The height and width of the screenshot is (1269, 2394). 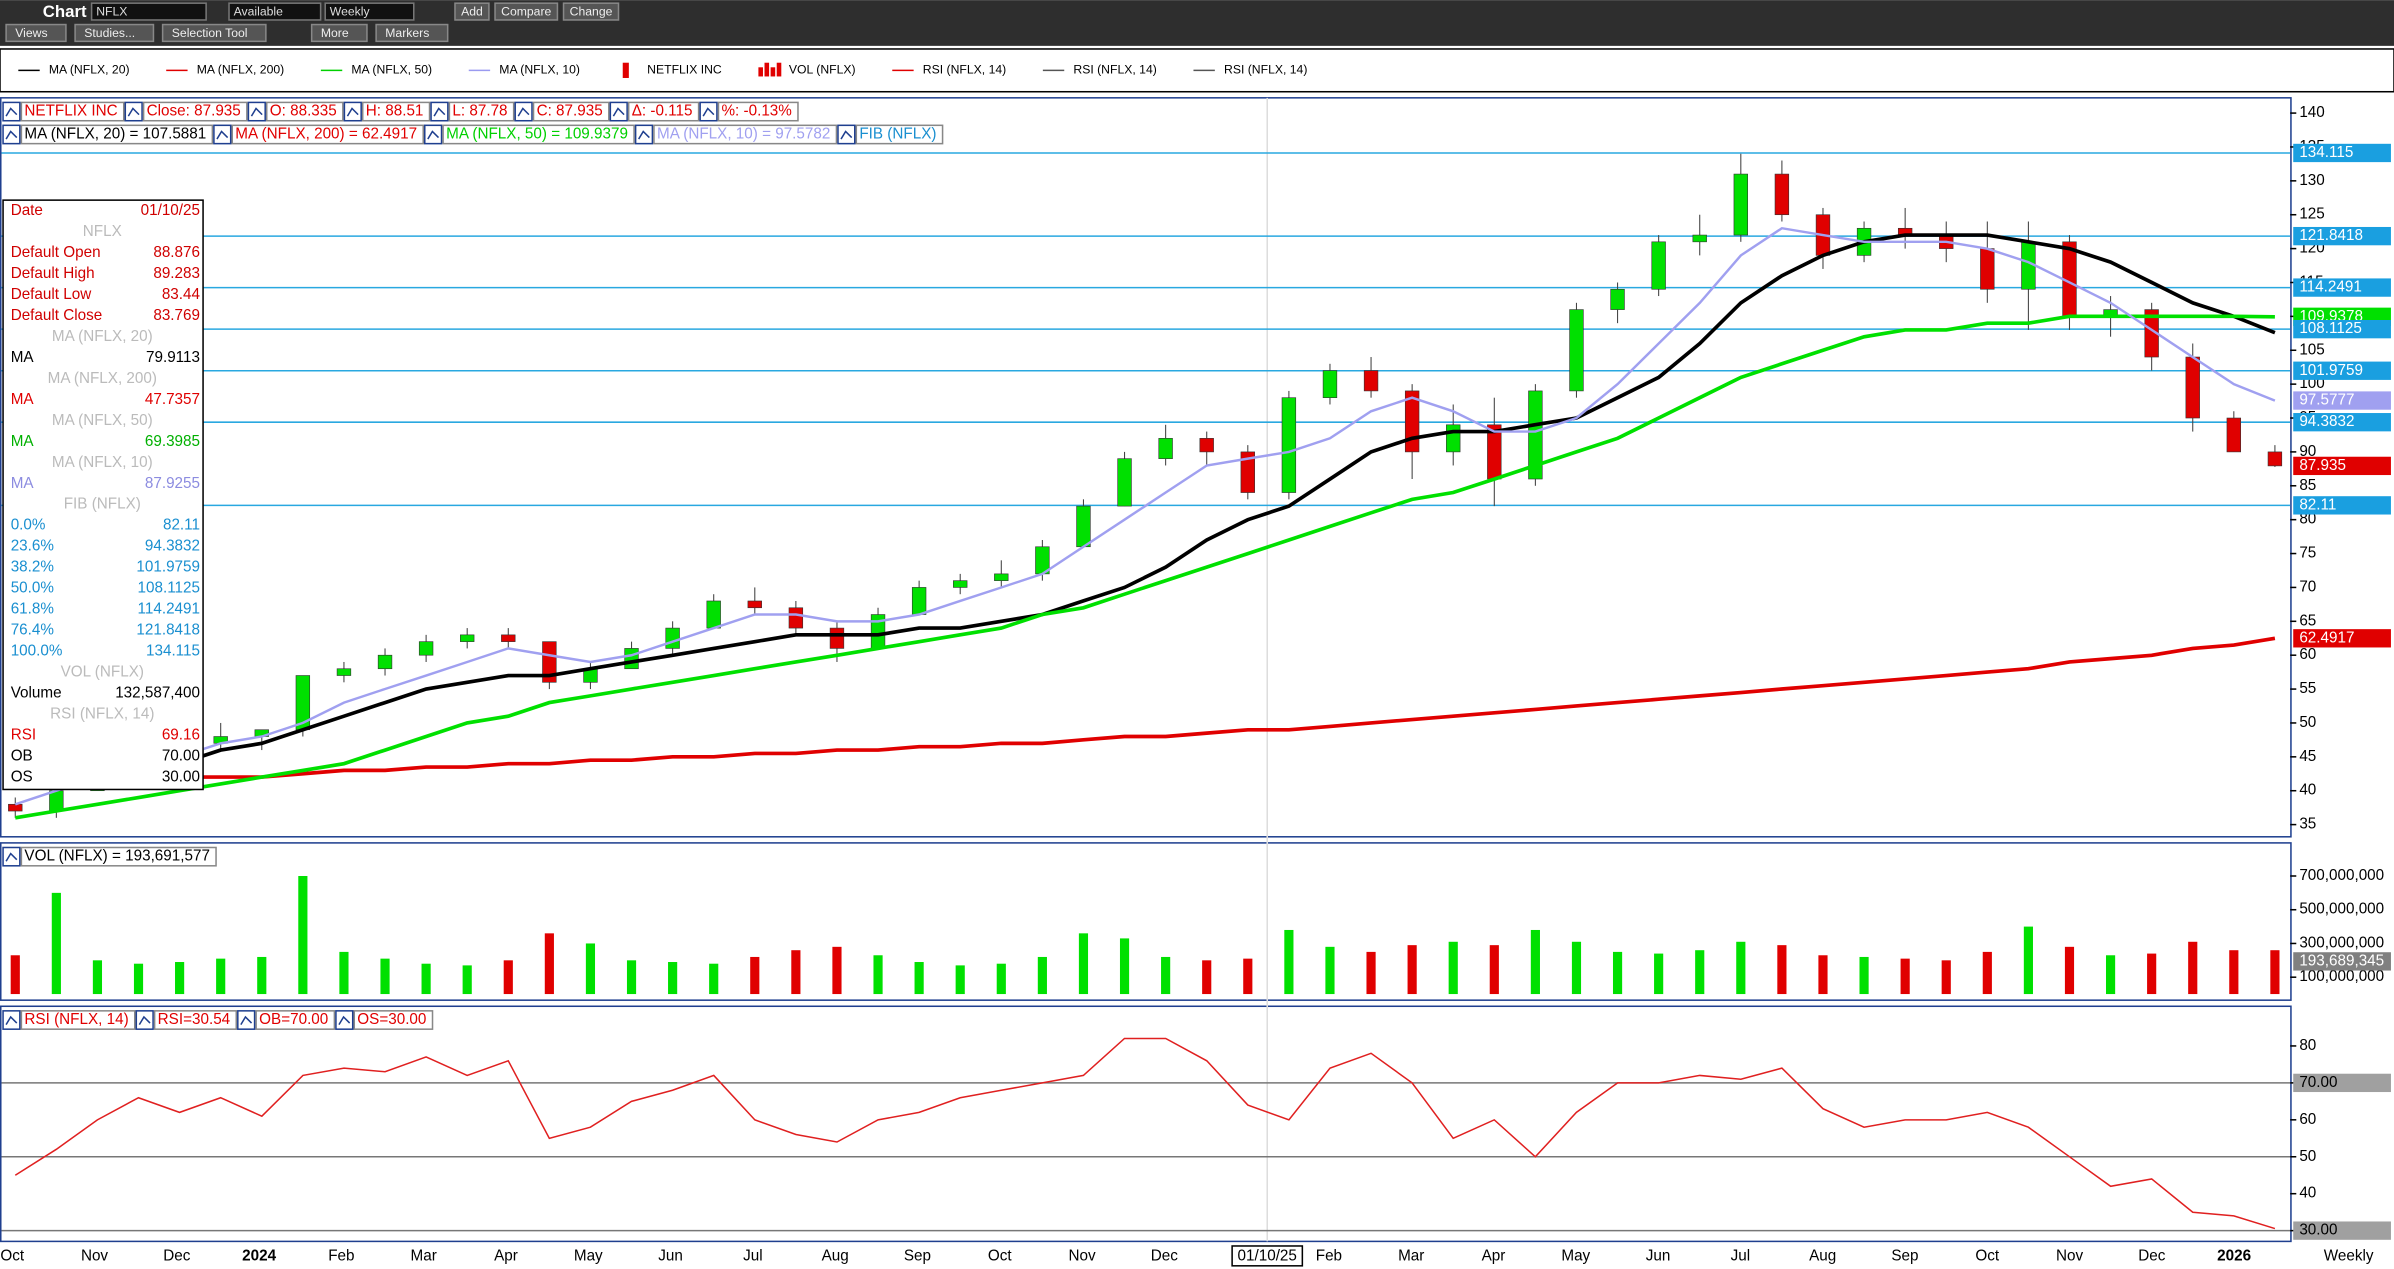 What do you see at coordinates (53, 273) in the screenshot?
I see `info-label: Default High` at bounding box center [53, 273].